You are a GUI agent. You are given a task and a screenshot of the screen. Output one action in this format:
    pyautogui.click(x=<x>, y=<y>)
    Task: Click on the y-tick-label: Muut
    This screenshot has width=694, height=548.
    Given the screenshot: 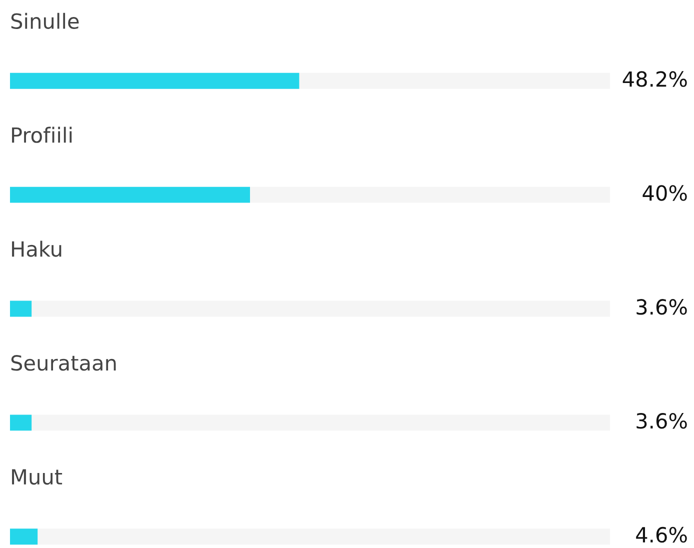 What is the action you would take?
    pyautogui.click(x=37, y=477)
    